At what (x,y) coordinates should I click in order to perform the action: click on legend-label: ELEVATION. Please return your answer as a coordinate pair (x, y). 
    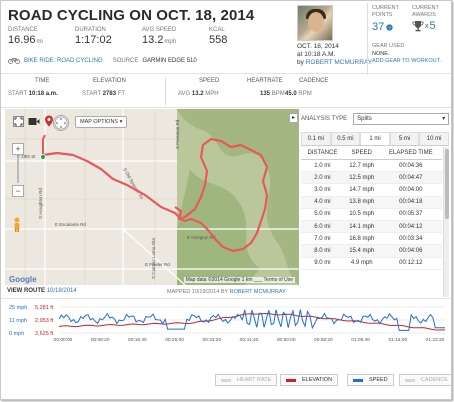
    Looking at the image, I should click on (317, 380).